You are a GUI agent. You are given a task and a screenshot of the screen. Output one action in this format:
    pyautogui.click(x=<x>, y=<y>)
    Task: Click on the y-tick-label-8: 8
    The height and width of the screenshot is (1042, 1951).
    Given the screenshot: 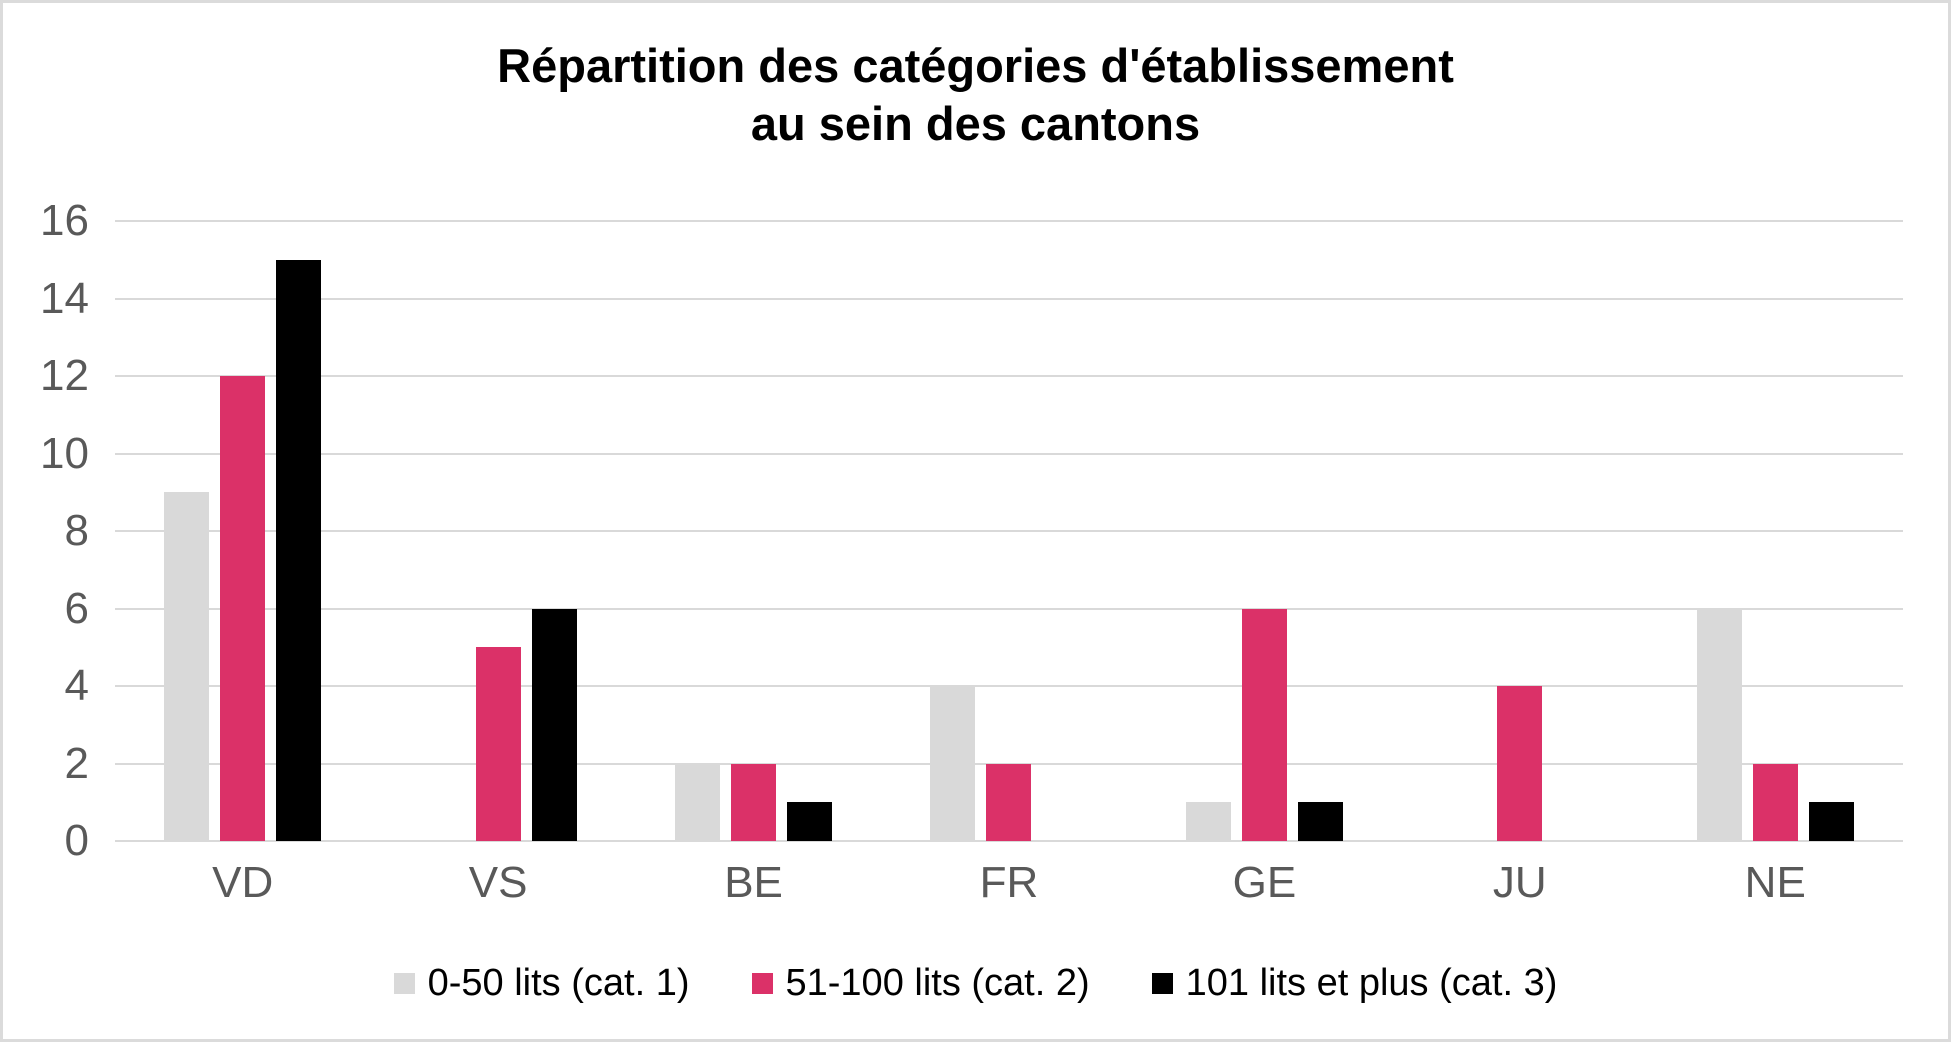 What is the action you would take?
    pyautogui.click(x=76, y=530)
    